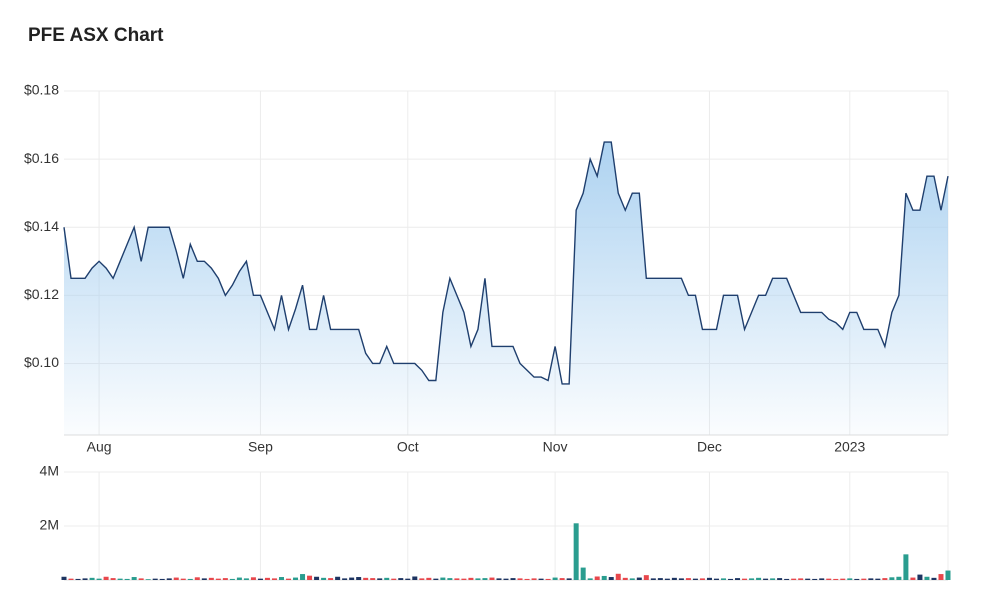  What do you see at coordinates (99, 447) in the screenshot?
I see `x-tick-label: Aug` at bounding box center [99, 447].